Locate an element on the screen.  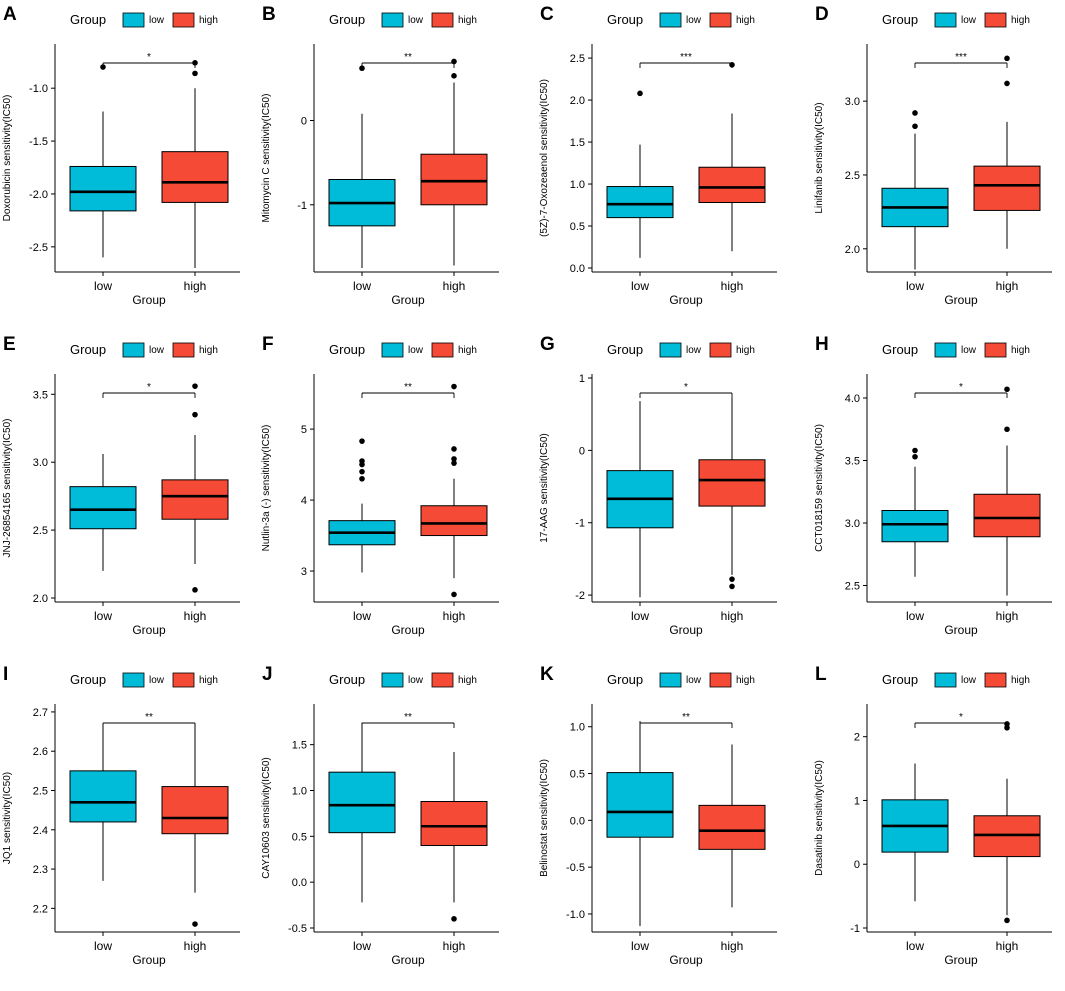
y-tick-label: 1.0 is located at coordinates (299, 792).